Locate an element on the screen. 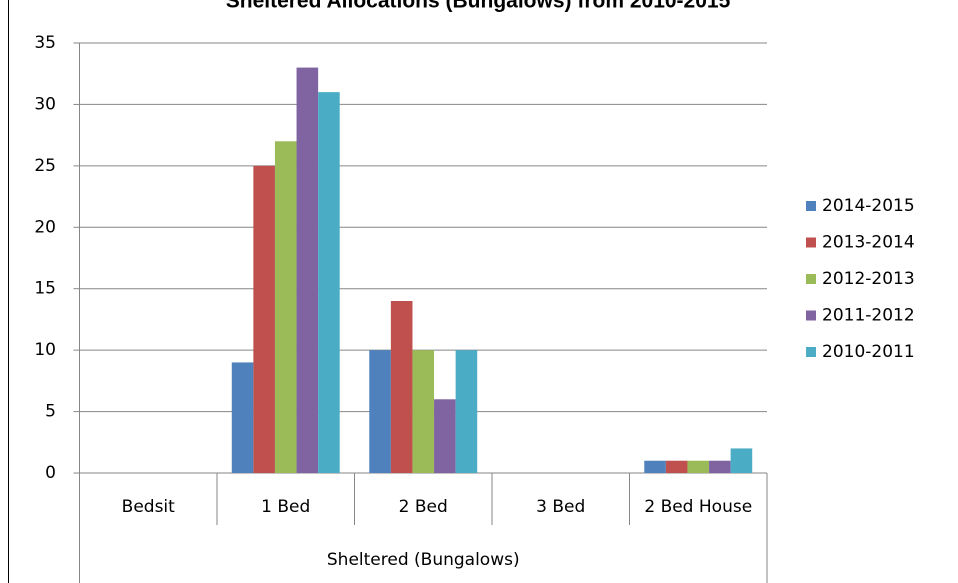  x-tick-label: Bedsit is located at coordinates (148, 507).